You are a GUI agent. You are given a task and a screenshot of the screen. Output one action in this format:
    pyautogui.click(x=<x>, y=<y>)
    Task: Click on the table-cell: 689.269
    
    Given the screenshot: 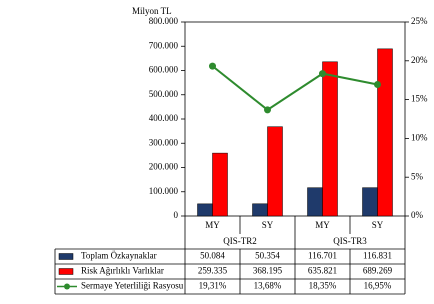 What is the action you would take?
    pyautogui.click(x=378, y=271)
    